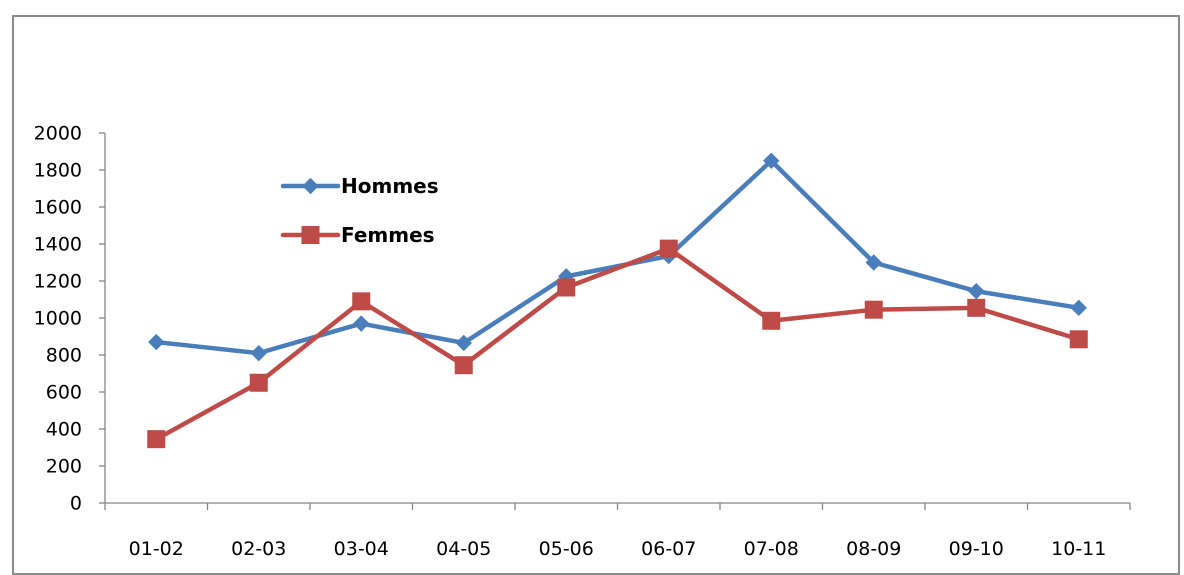 The width and height of the screenshot is (1184, 575). What do you see at coordinates (64, 393) in the screenshot?
I see `y-tick-label: 600` at bounding box center [64, 393].